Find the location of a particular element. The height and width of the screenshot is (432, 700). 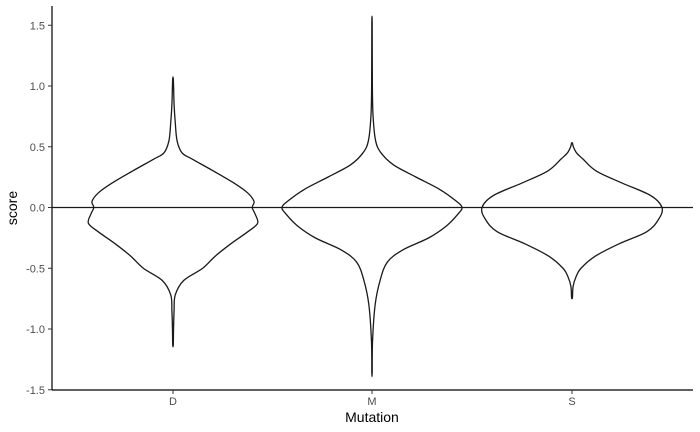

violin-S is located at coordinates (572, 221).